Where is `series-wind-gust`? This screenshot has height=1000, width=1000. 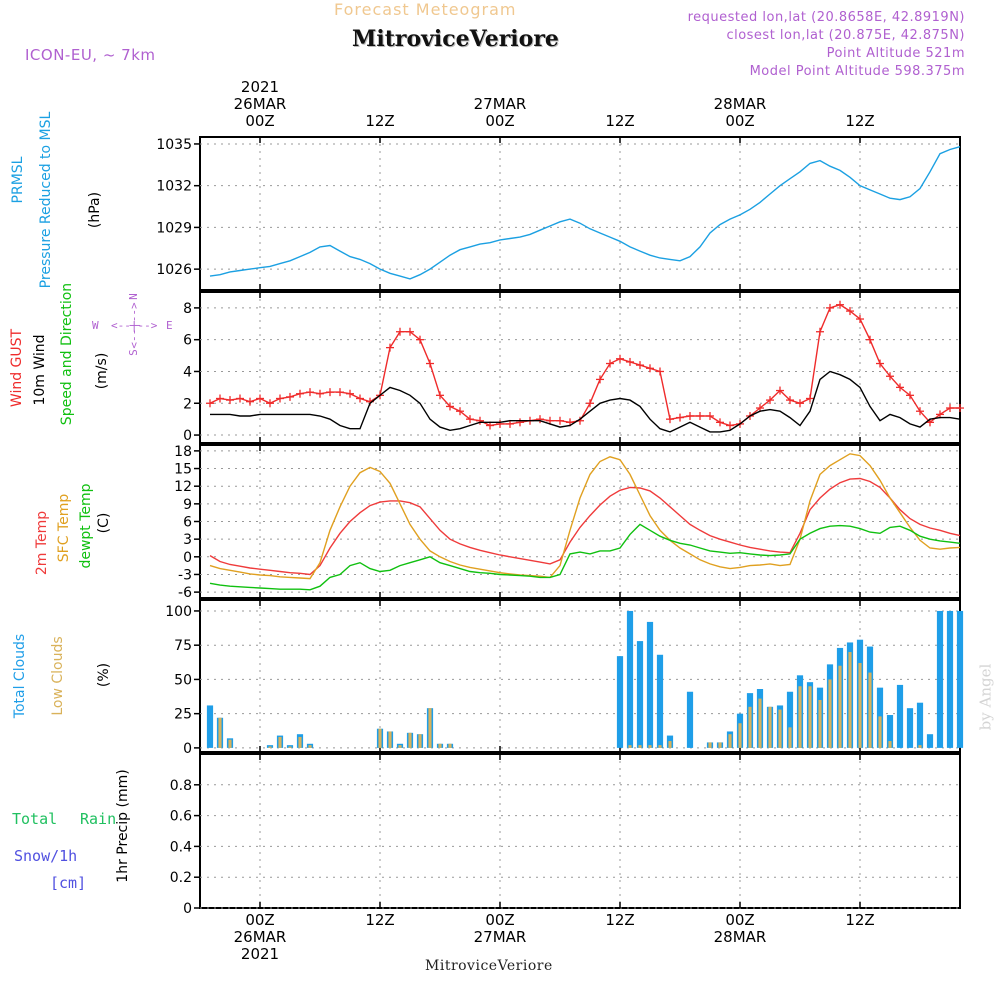
series-wind-gust is located at coordinates (584, 365).